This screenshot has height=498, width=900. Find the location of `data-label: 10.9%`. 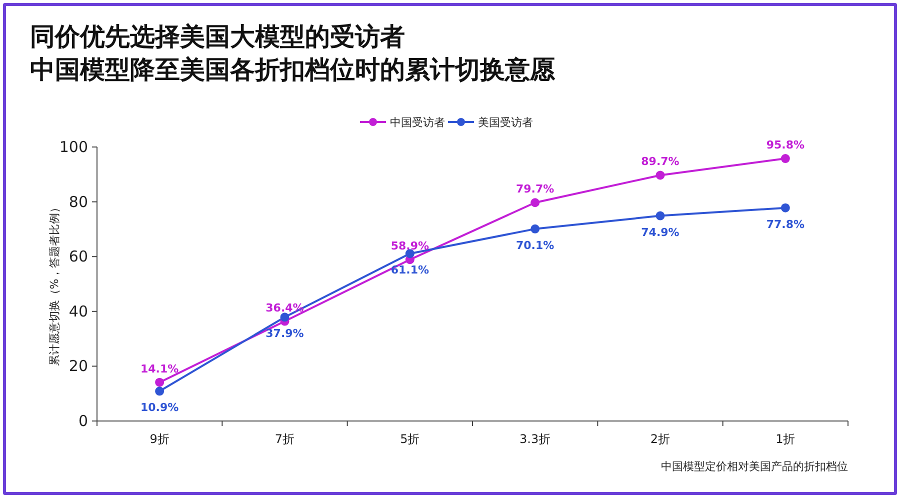

data-label: 10.9% is located at coordinates (159, 407).